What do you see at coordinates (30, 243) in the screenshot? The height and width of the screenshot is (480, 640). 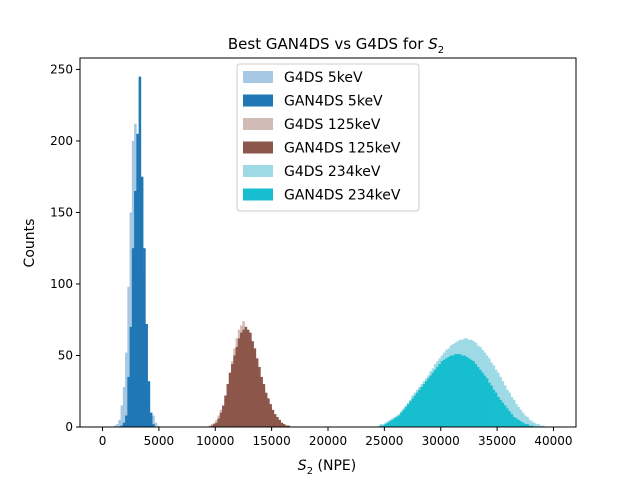 I see `y-axis-label: Counts` at bounding box center [30, 243].